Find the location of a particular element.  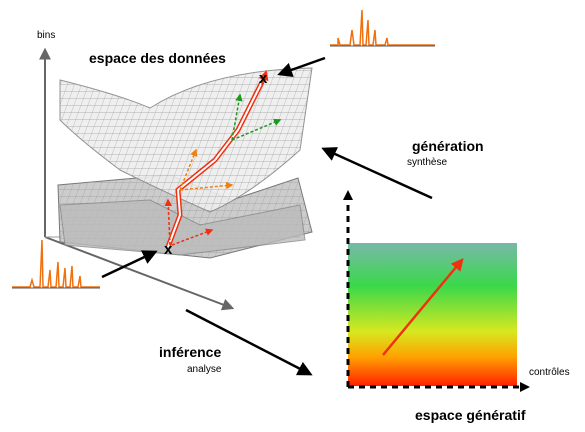

space-title: espace génératif is located at coordinates (470, 415).